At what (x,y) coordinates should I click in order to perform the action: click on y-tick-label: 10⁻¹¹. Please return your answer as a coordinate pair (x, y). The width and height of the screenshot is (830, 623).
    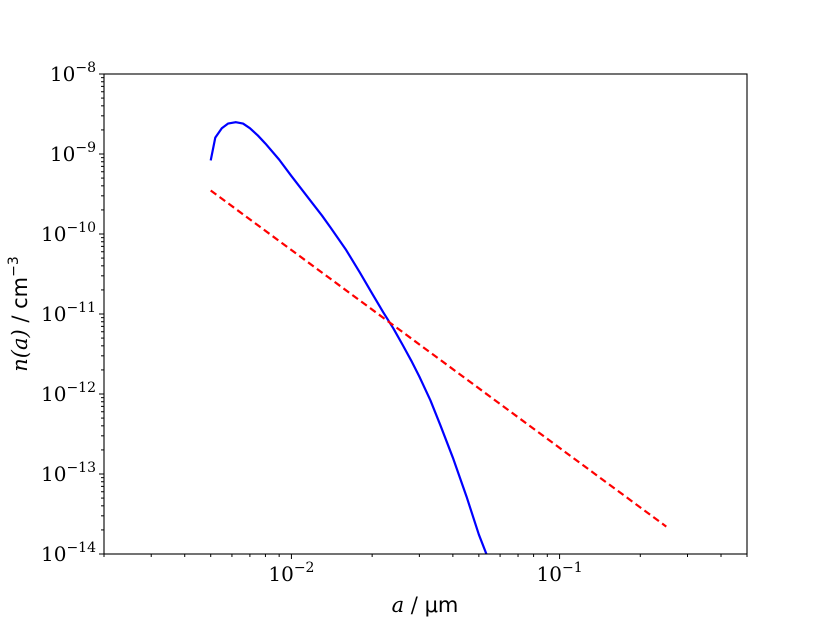
    Looking at the image, I should click on (68, 313).